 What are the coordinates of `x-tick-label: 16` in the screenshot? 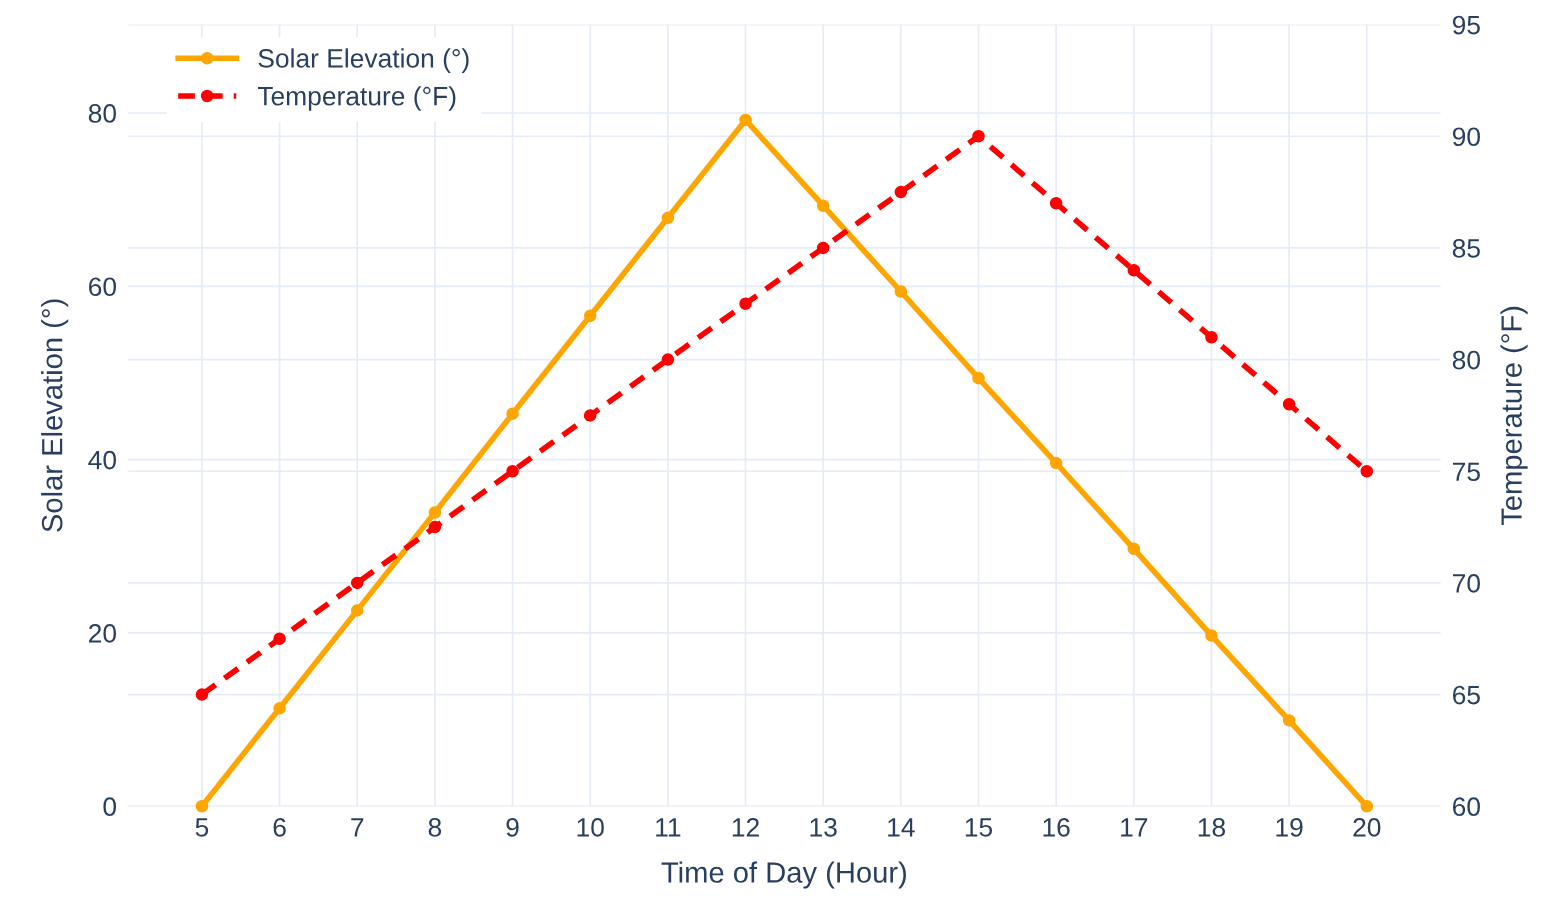 It's located at (1056, 827).